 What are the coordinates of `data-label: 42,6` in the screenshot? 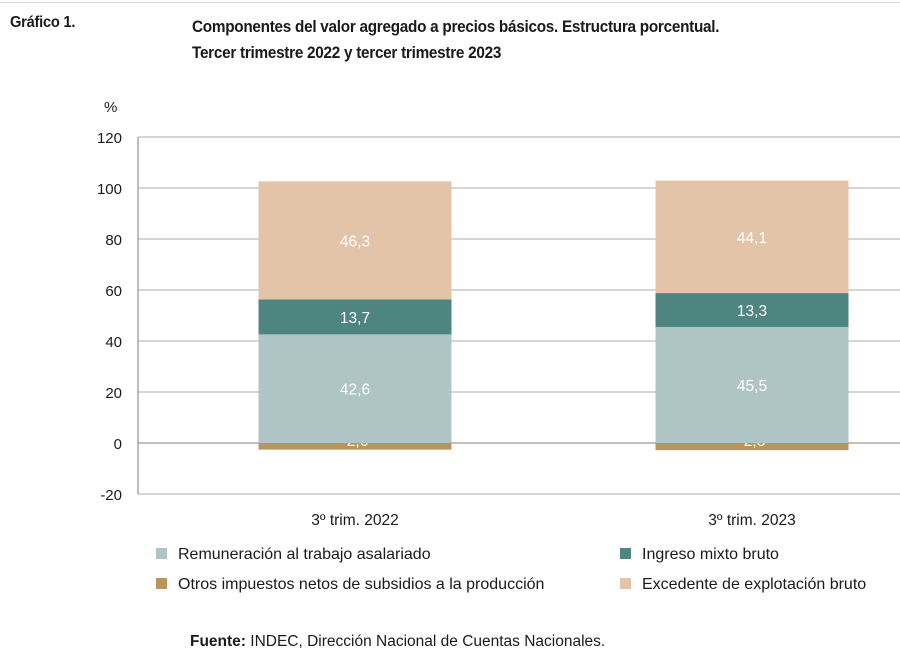 It's located at (355, 390).